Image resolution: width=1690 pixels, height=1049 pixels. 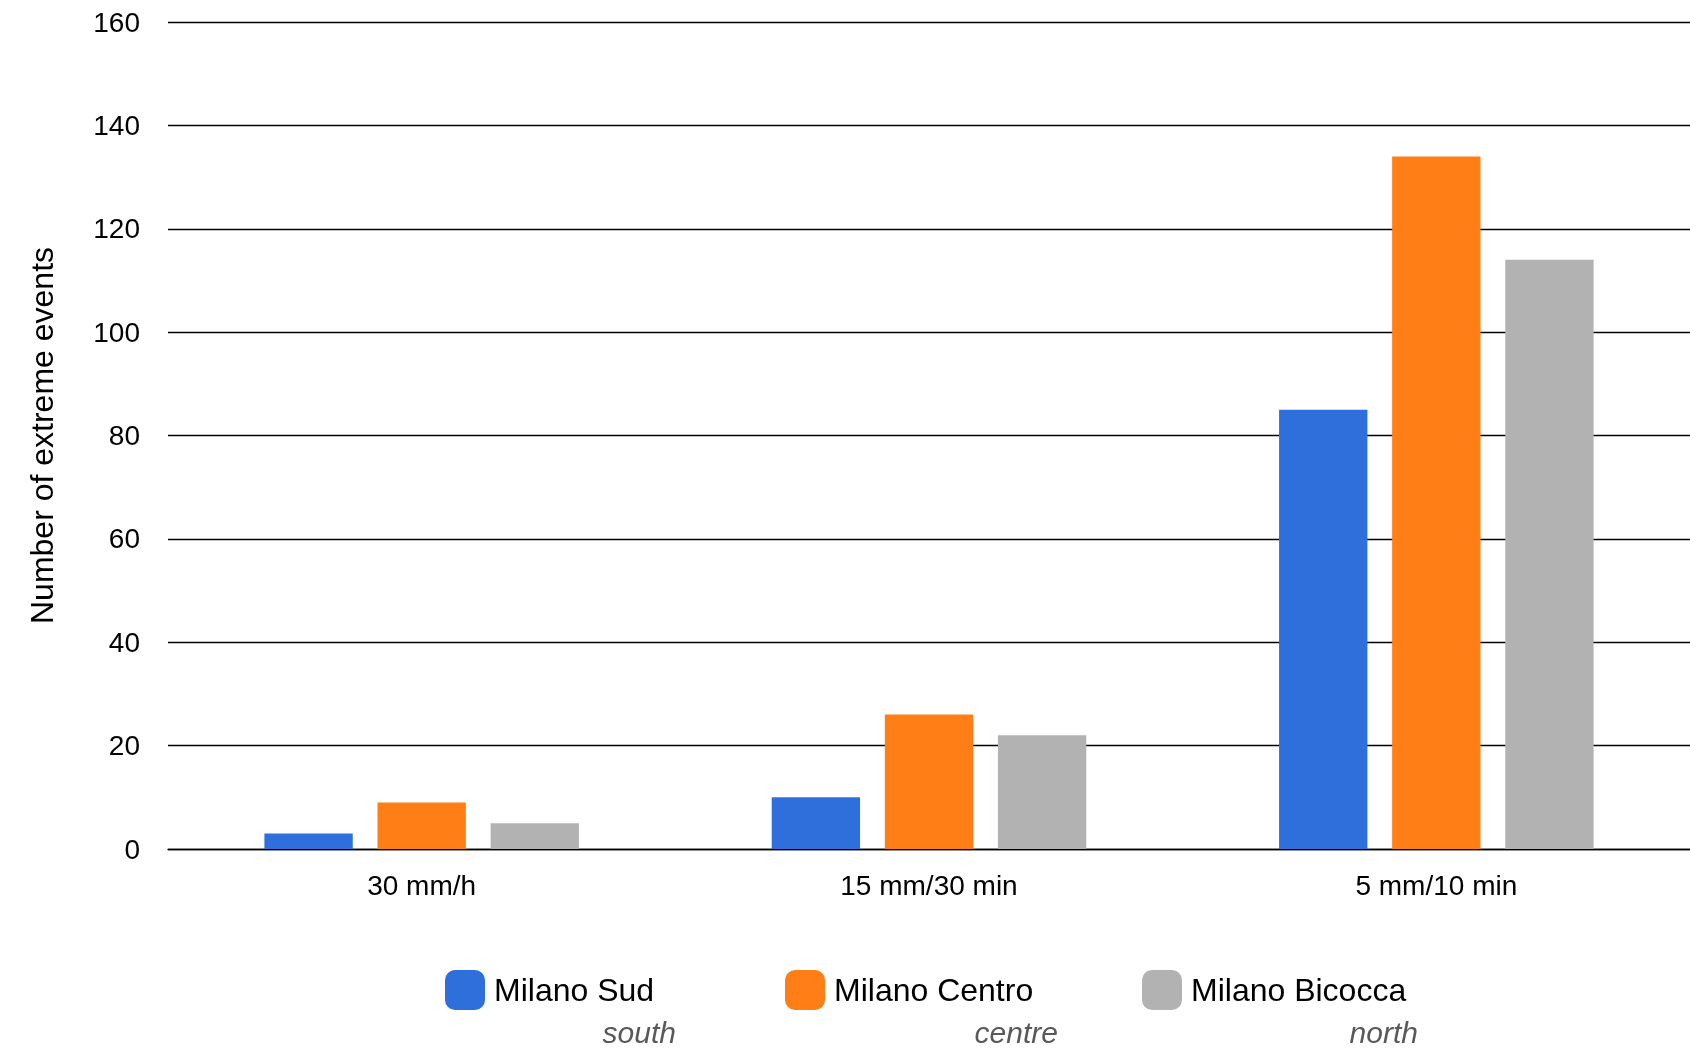 What do you see at coordinates (1299, 990) in the screenshot?
I see `legend-label: Milano Bicocca` at bounding box center [1299, 990].